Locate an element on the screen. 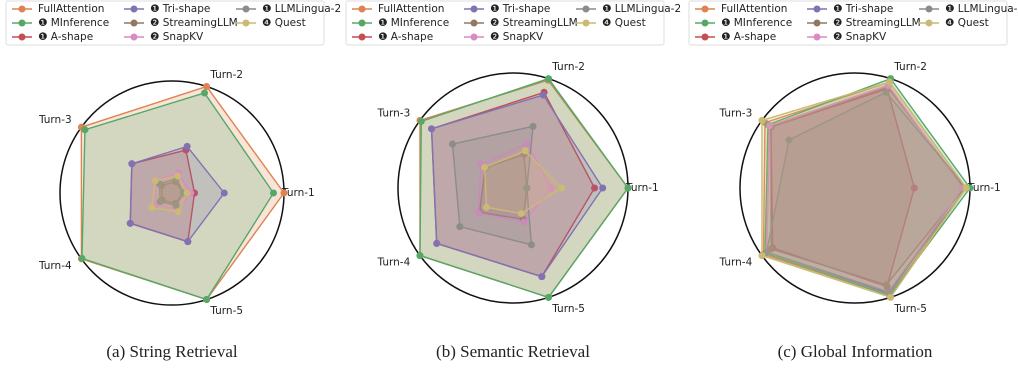 This screenshot has height=370, width=1018. axis-label: Turn-4 is located at coordinates (55, 266).